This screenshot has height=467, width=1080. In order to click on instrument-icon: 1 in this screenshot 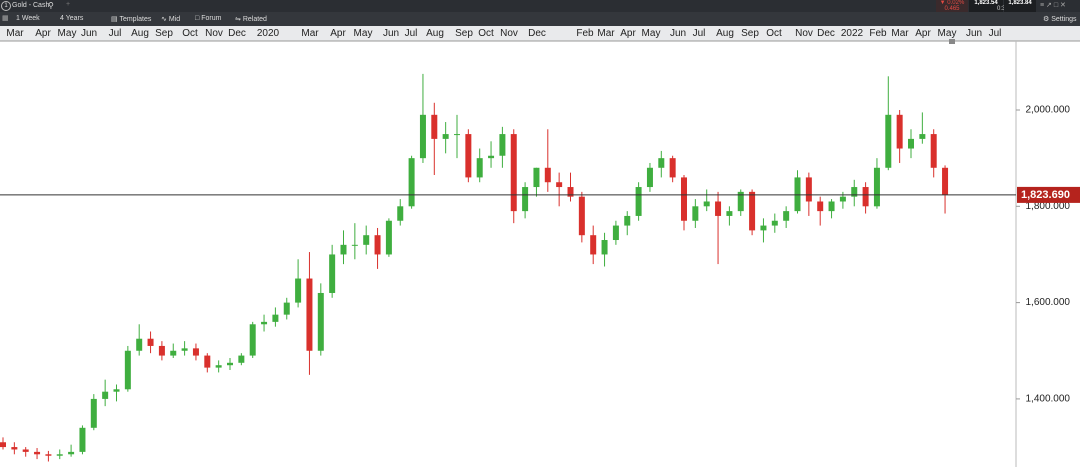, I will do `click(6, 6)`.